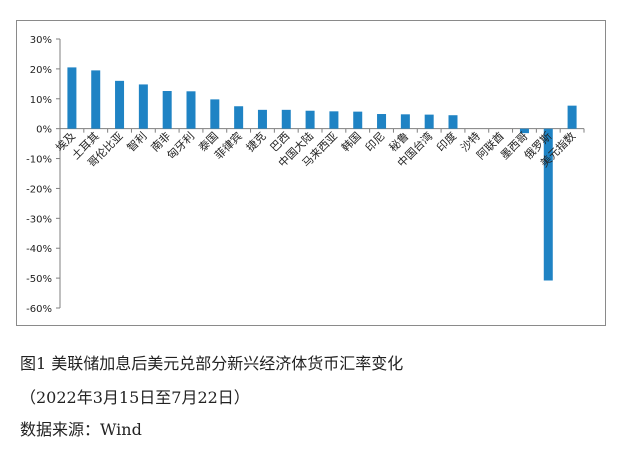 The image size is (624, 457). I want to click on y-tick-label: 10%, so click(41, 100).